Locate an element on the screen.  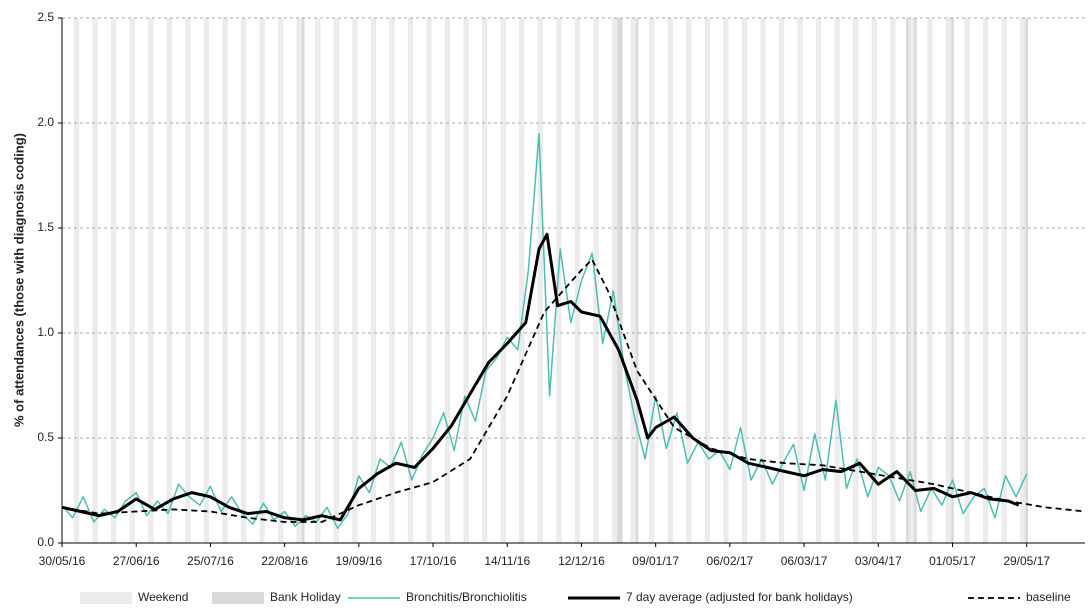
y-tick-label: 2.5 is located at coordinates (45, 17).